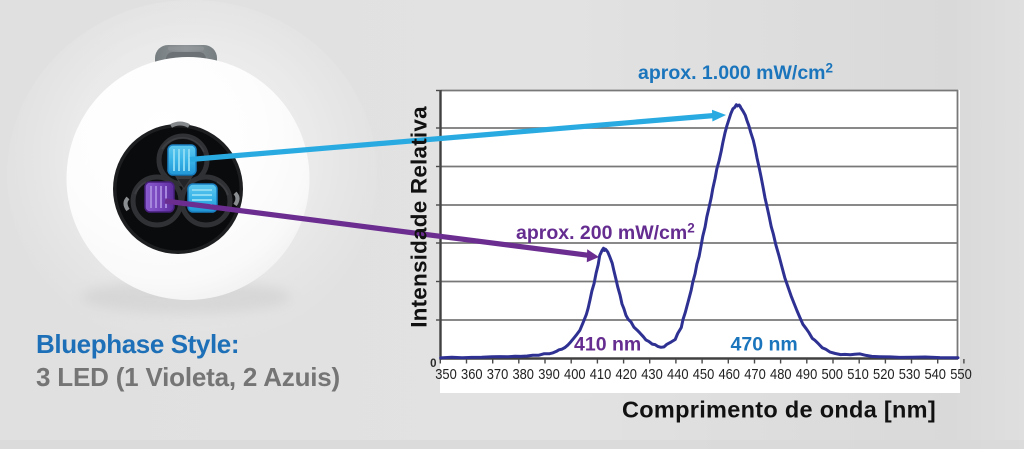 This screenshot has height=449, width=1024. Describe the element at coordinates (935, 374) in the screenshot. I see `svg-text: 540` at that location.